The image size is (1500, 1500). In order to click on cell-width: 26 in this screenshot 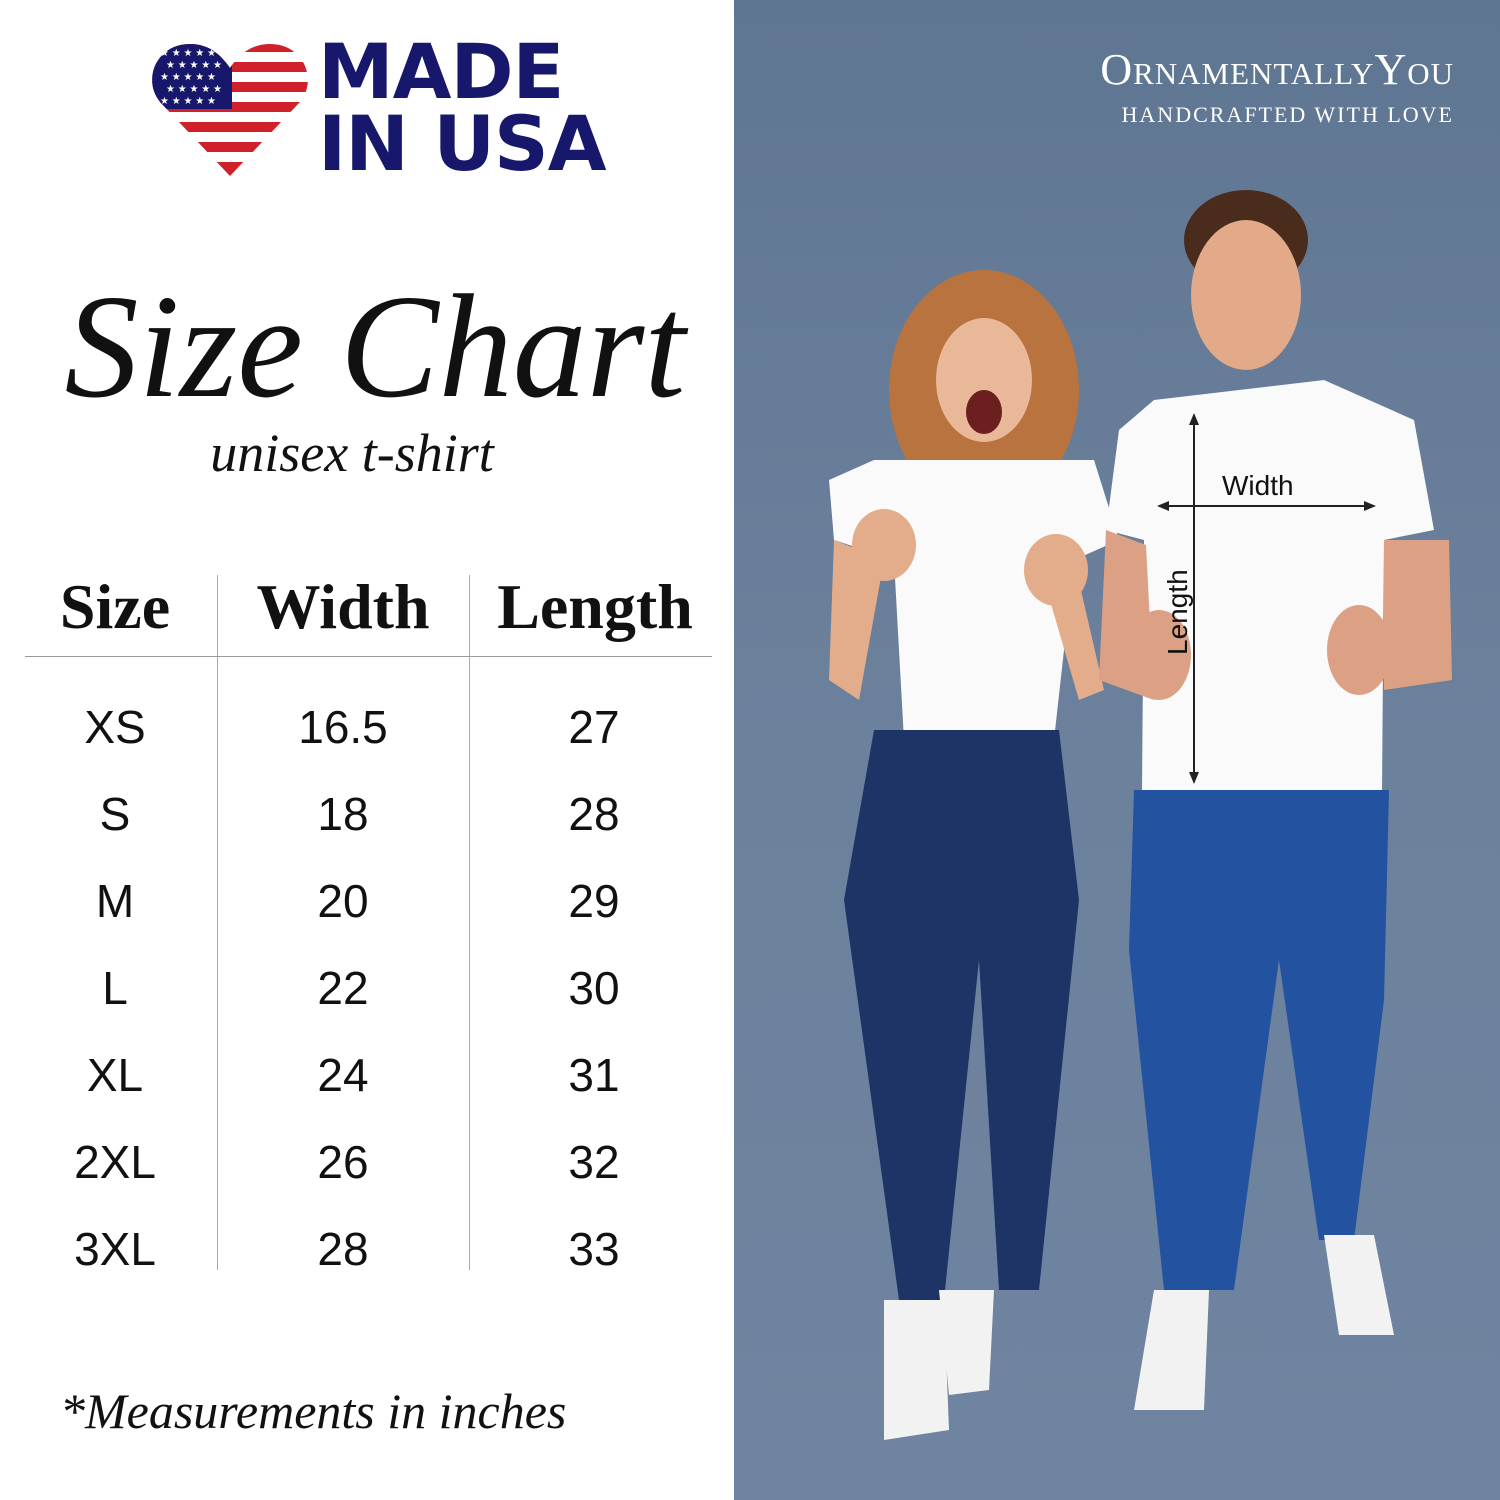, I will do `click(343, 1162)`.